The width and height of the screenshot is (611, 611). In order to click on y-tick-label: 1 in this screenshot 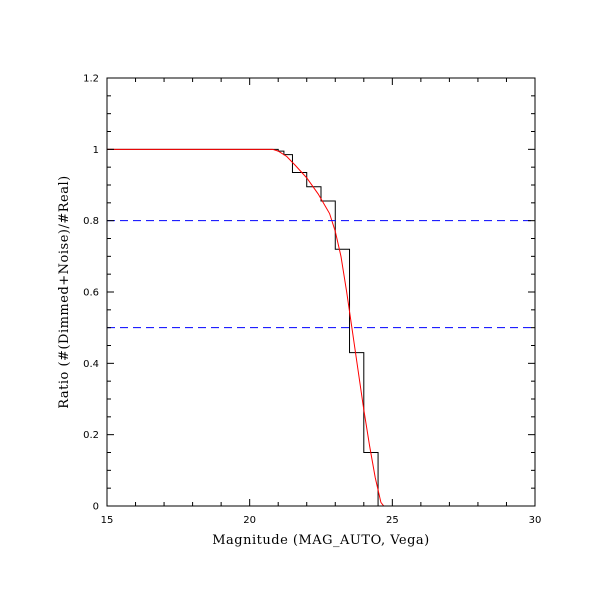, I will do `click(96, 150)`.